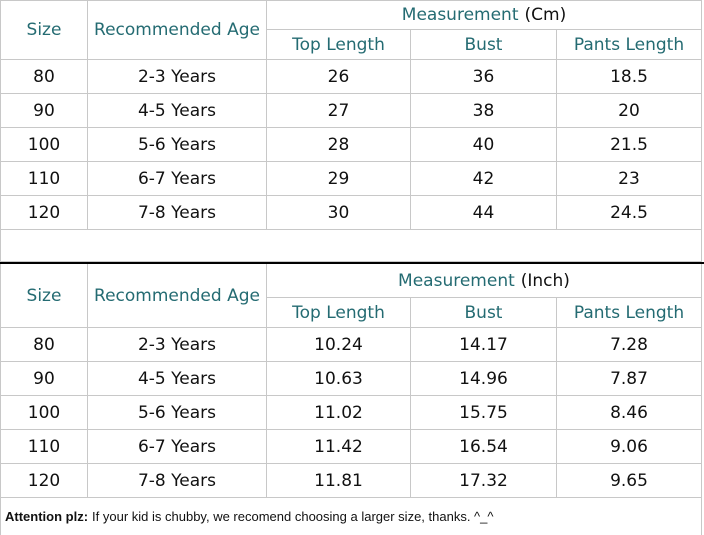 The image size is (704, 535). I want to click on measurement-header: Measurement (Cm), so click(484, 15).